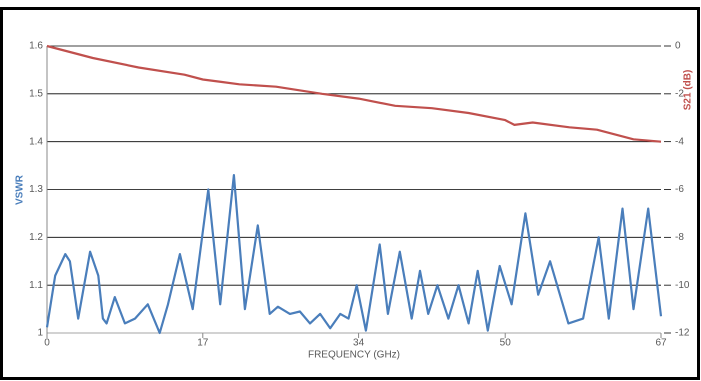 The width and height of the screenshot is (701, 381). What do you see at coordinates (661, 343) in the screenshot?
I see `x-tick-label: 67` at bounding box center [661, 343].